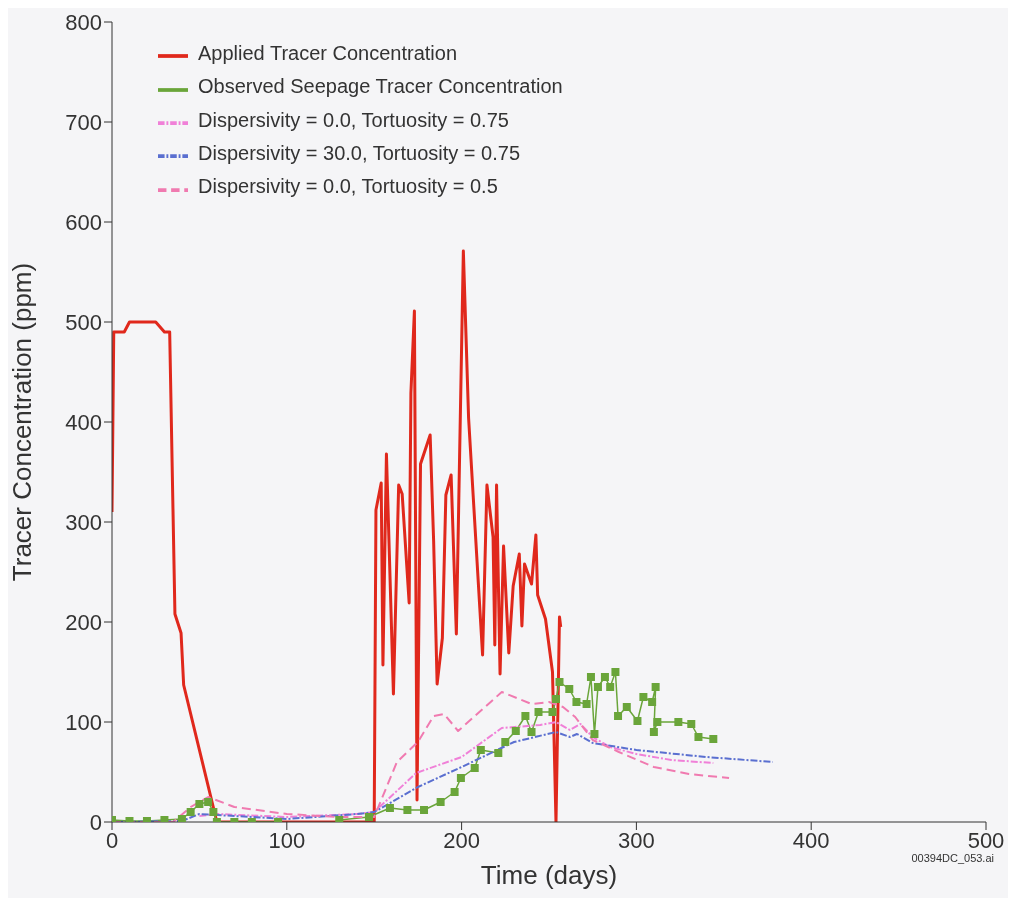  Describe the element at coordinates (83, 722) in the screenshot. I see `y-tick-label: 100` at that location.